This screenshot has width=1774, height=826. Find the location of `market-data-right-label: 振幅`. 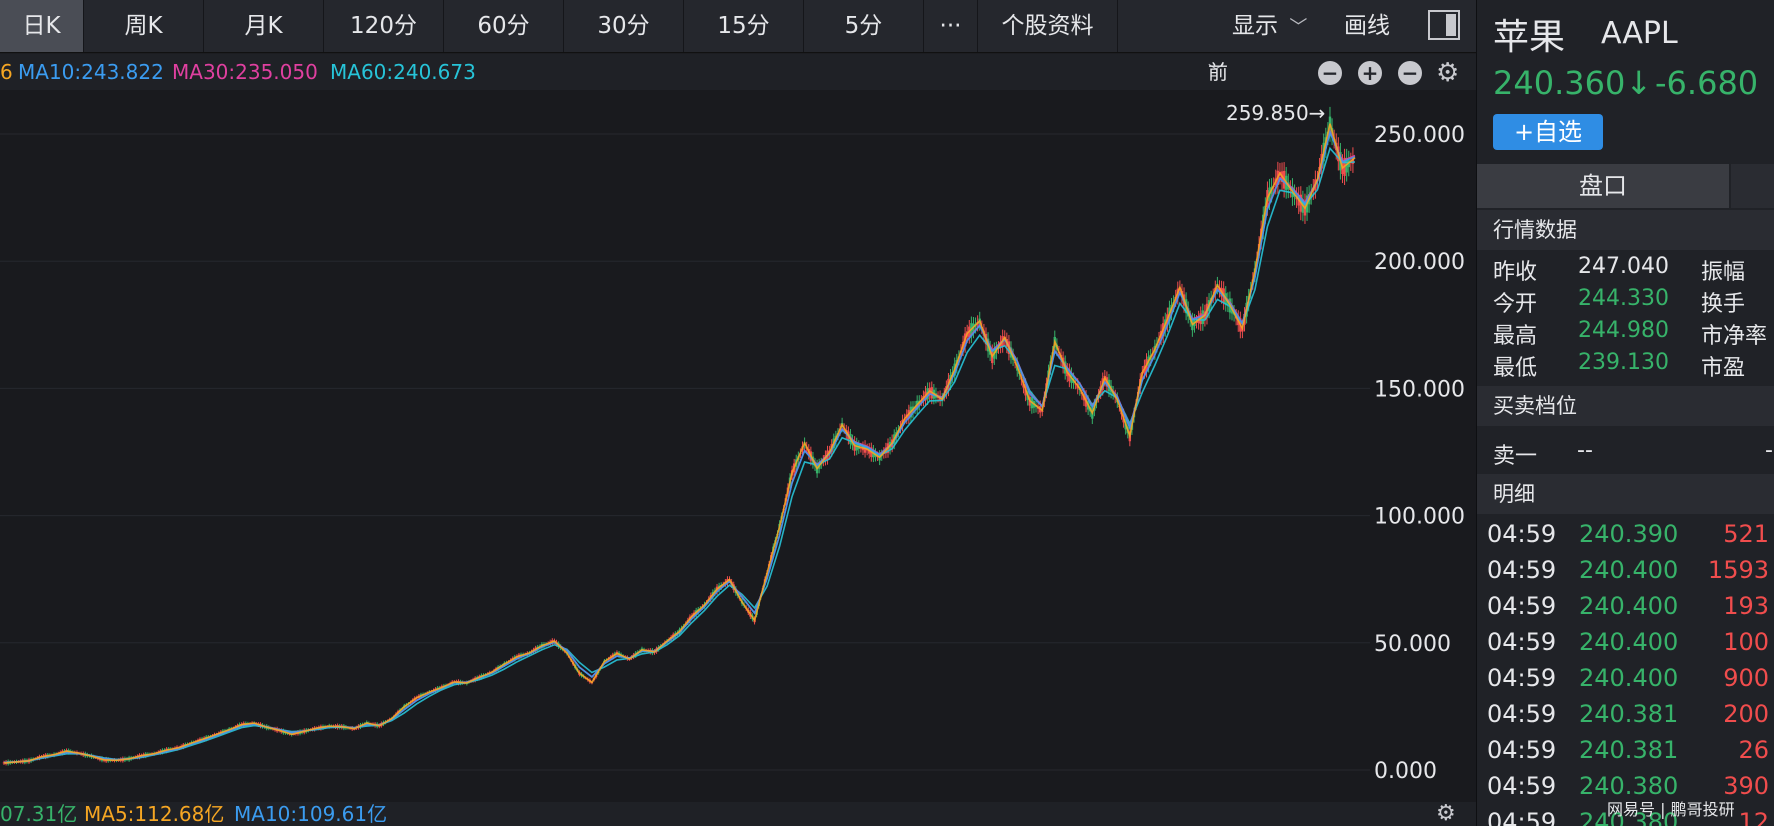

market-data-right-label: 振幅 is located at coordinates (1723, 272).